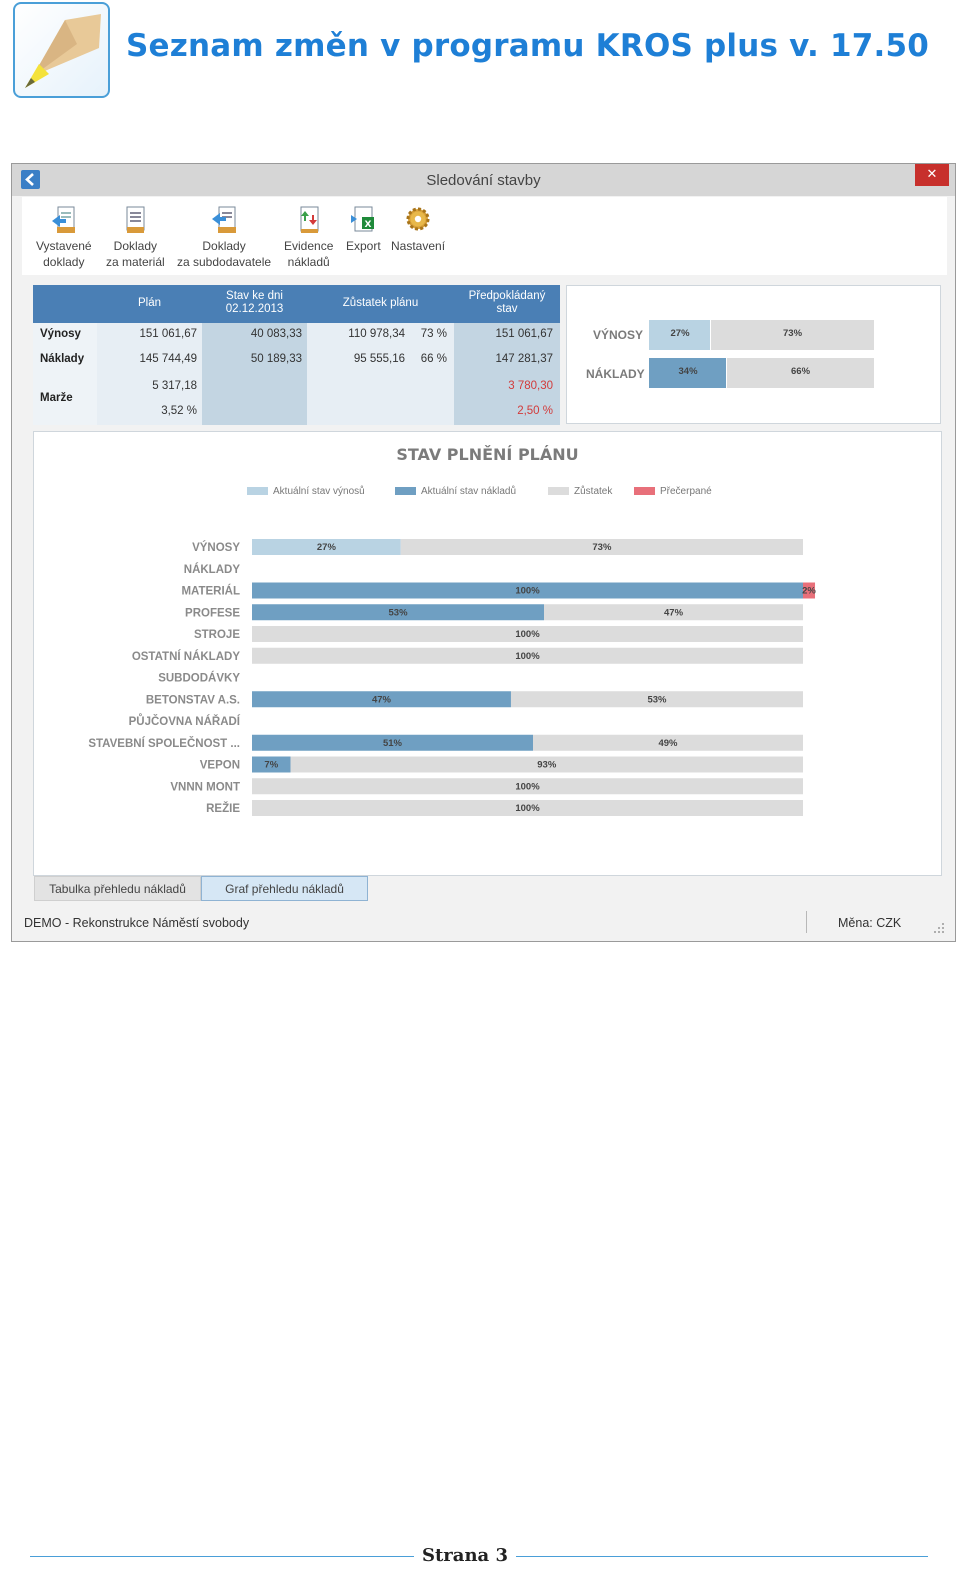 The image size is (960, 1570). Describe the element at coordinates (530, 386) in the screenshot. I see `margin-expected: 3 780,30` at that location.